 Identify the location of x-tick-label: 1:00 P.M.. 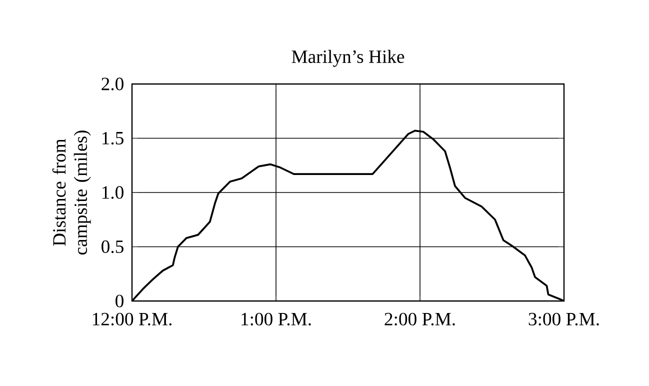
(276, 319).